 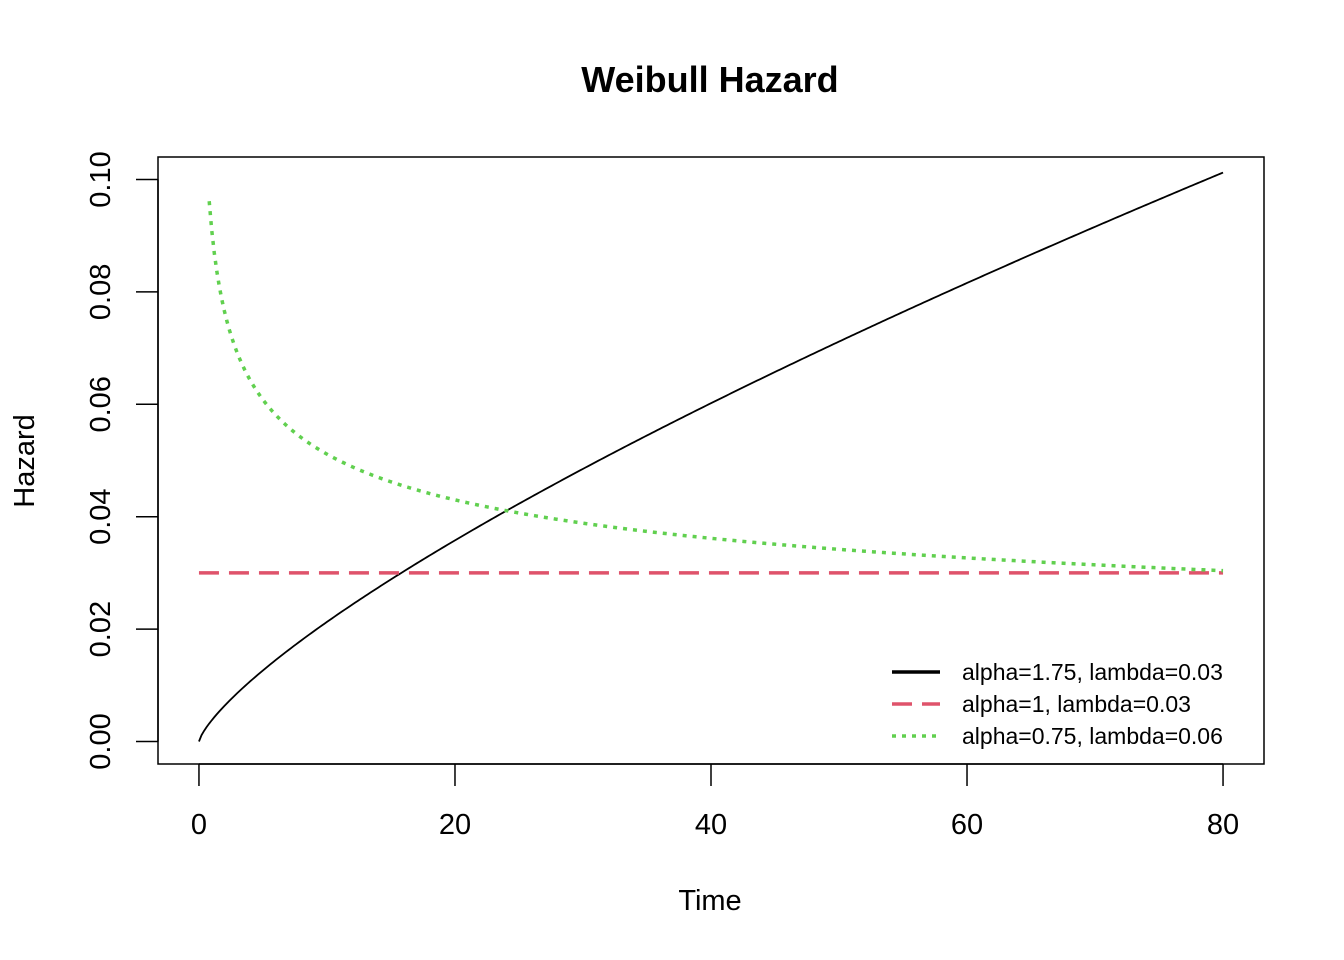 What do you see at coordinates (715, 802) in the screenshot?
I see `x-axis: 0 20 40 60 80` at bounding box center [715, 802].